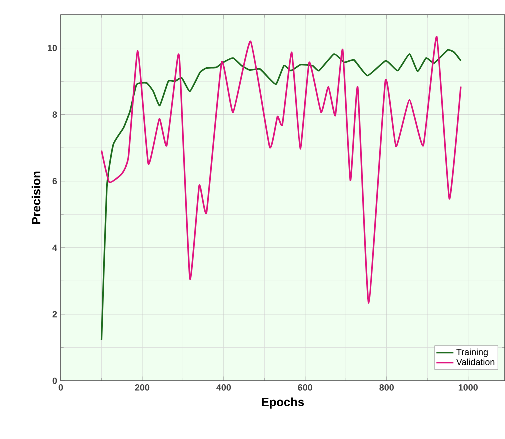 This screenshot has height=439, width=505. I want to click on x-tick-label: 400, so click(224, 387).